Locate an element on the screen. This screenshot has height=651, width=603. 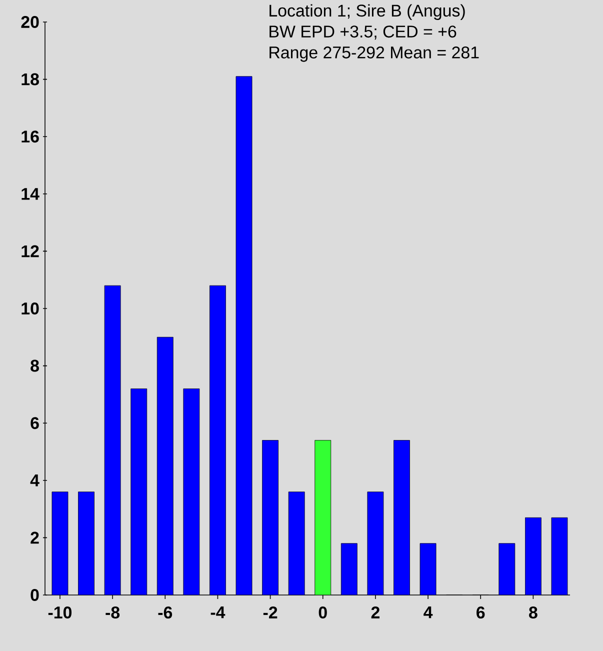
y-tick-label: 6 is located at coordinates (34, 423).